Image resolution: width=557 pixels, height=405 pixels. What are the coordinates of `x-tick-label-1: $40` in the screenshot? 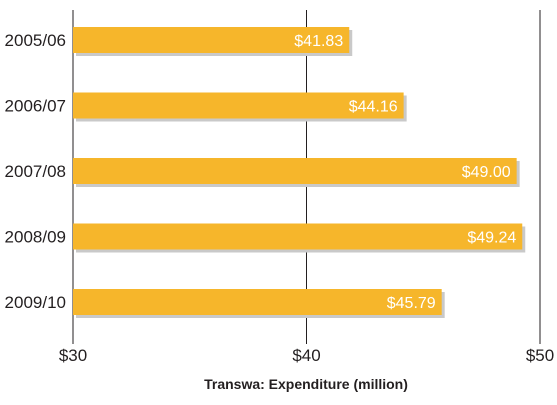 It's located at (306, 355).